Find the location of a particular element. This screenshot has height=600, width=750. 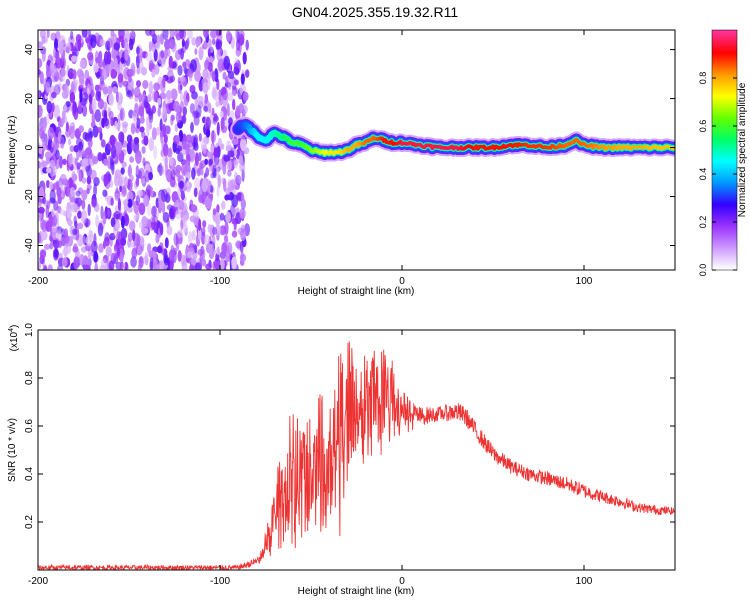

heatmap-y-label: Frequency (Hz) is located at coordinates (12, 150).